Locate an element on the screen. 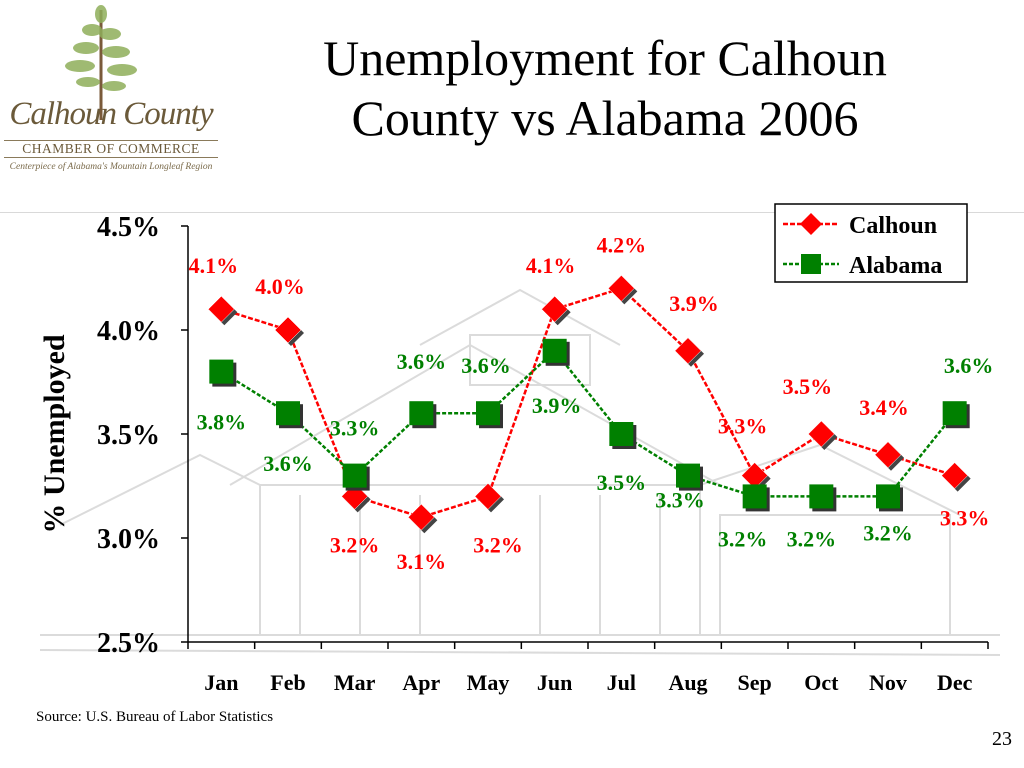 Image resolution: width=1024 pixels, height=768 pixels. x-tick-label: Aug is located at coordinates (687, 682).